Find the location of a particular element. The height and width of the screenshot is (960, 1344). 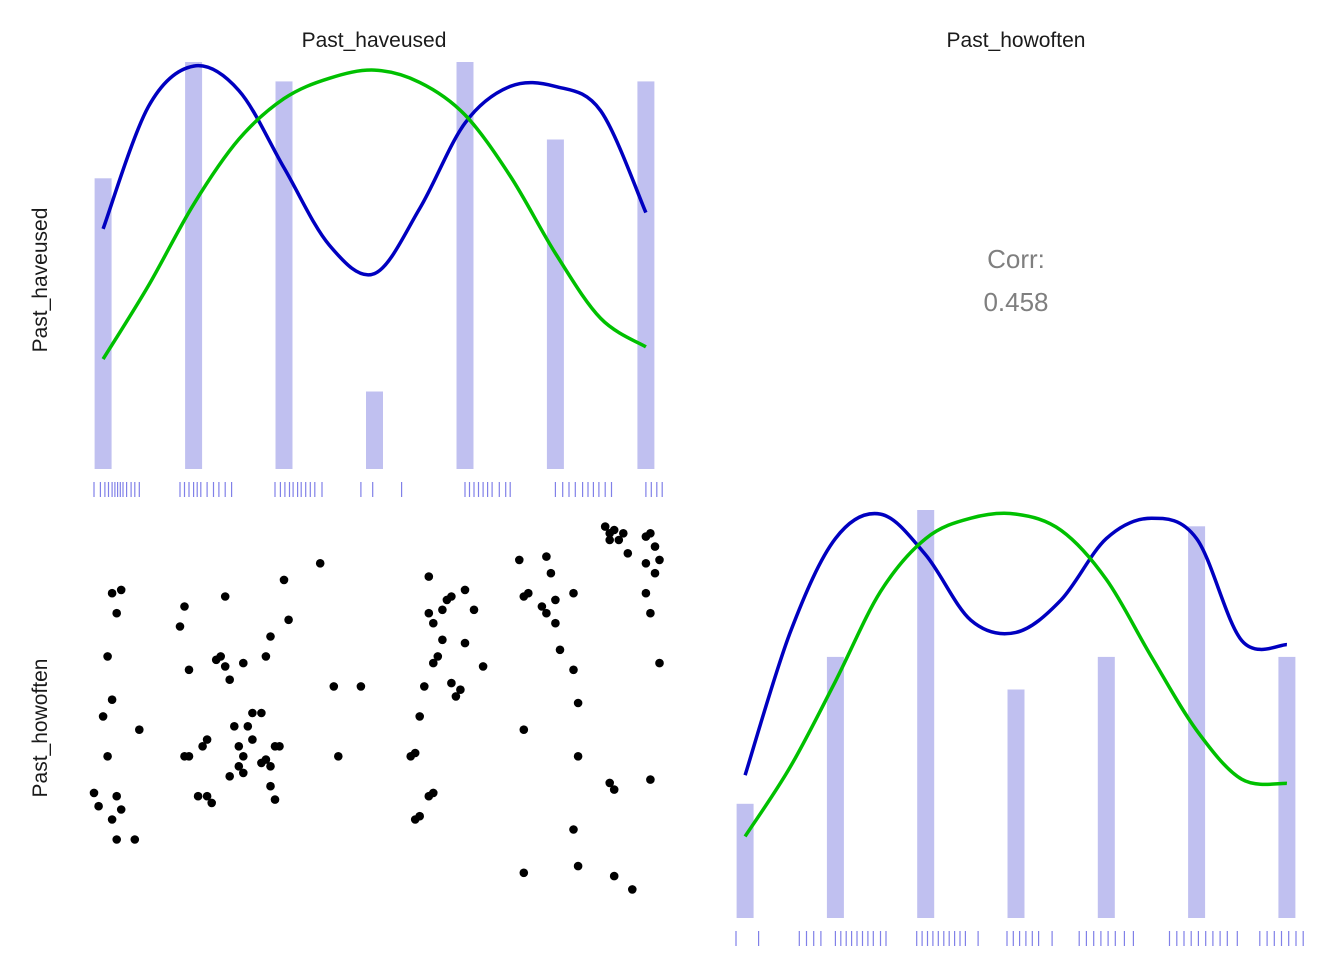

strip-title-col-2: Past_howoften is located at coordinates (1016, 40).